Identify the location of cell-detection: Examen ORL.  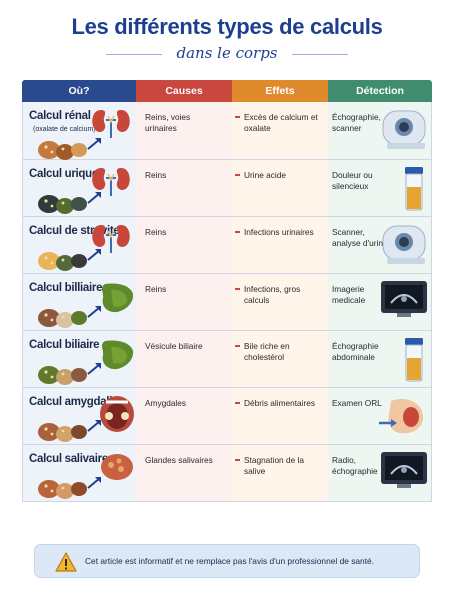
(380, 416).